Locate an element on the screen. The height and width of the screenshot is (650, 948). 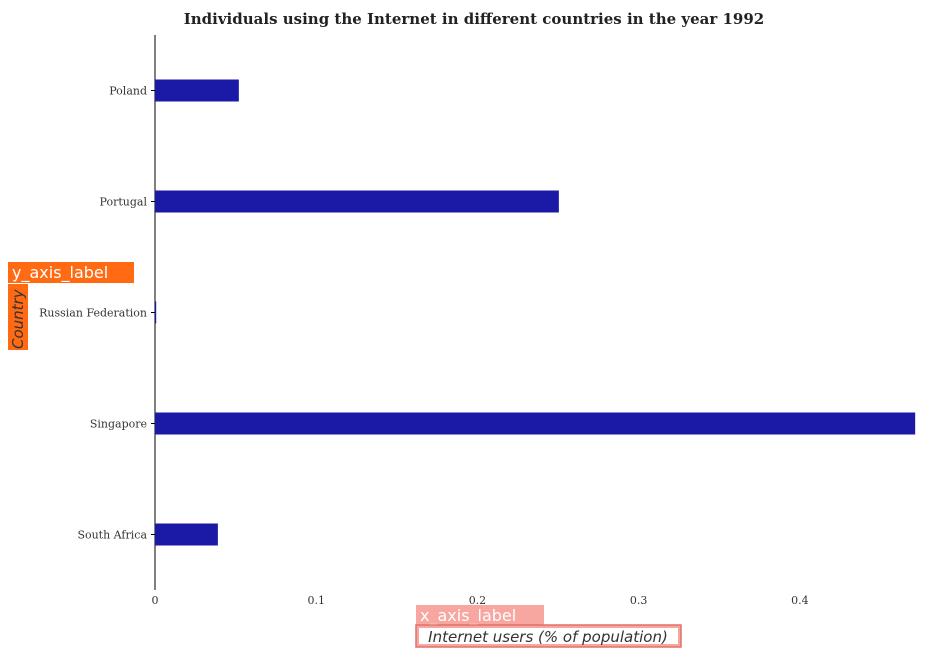
x-axis-label-placeholder: x_axis_label is located at coordinates (468, 616).